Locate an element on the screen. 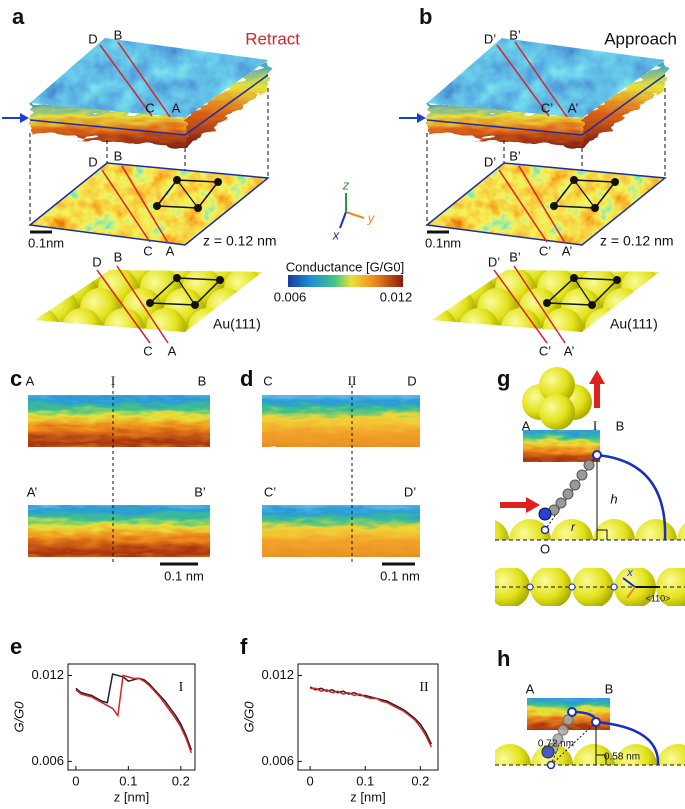 This screenshot has width=685, height=809. label: a is located at coordinates (18, 16).